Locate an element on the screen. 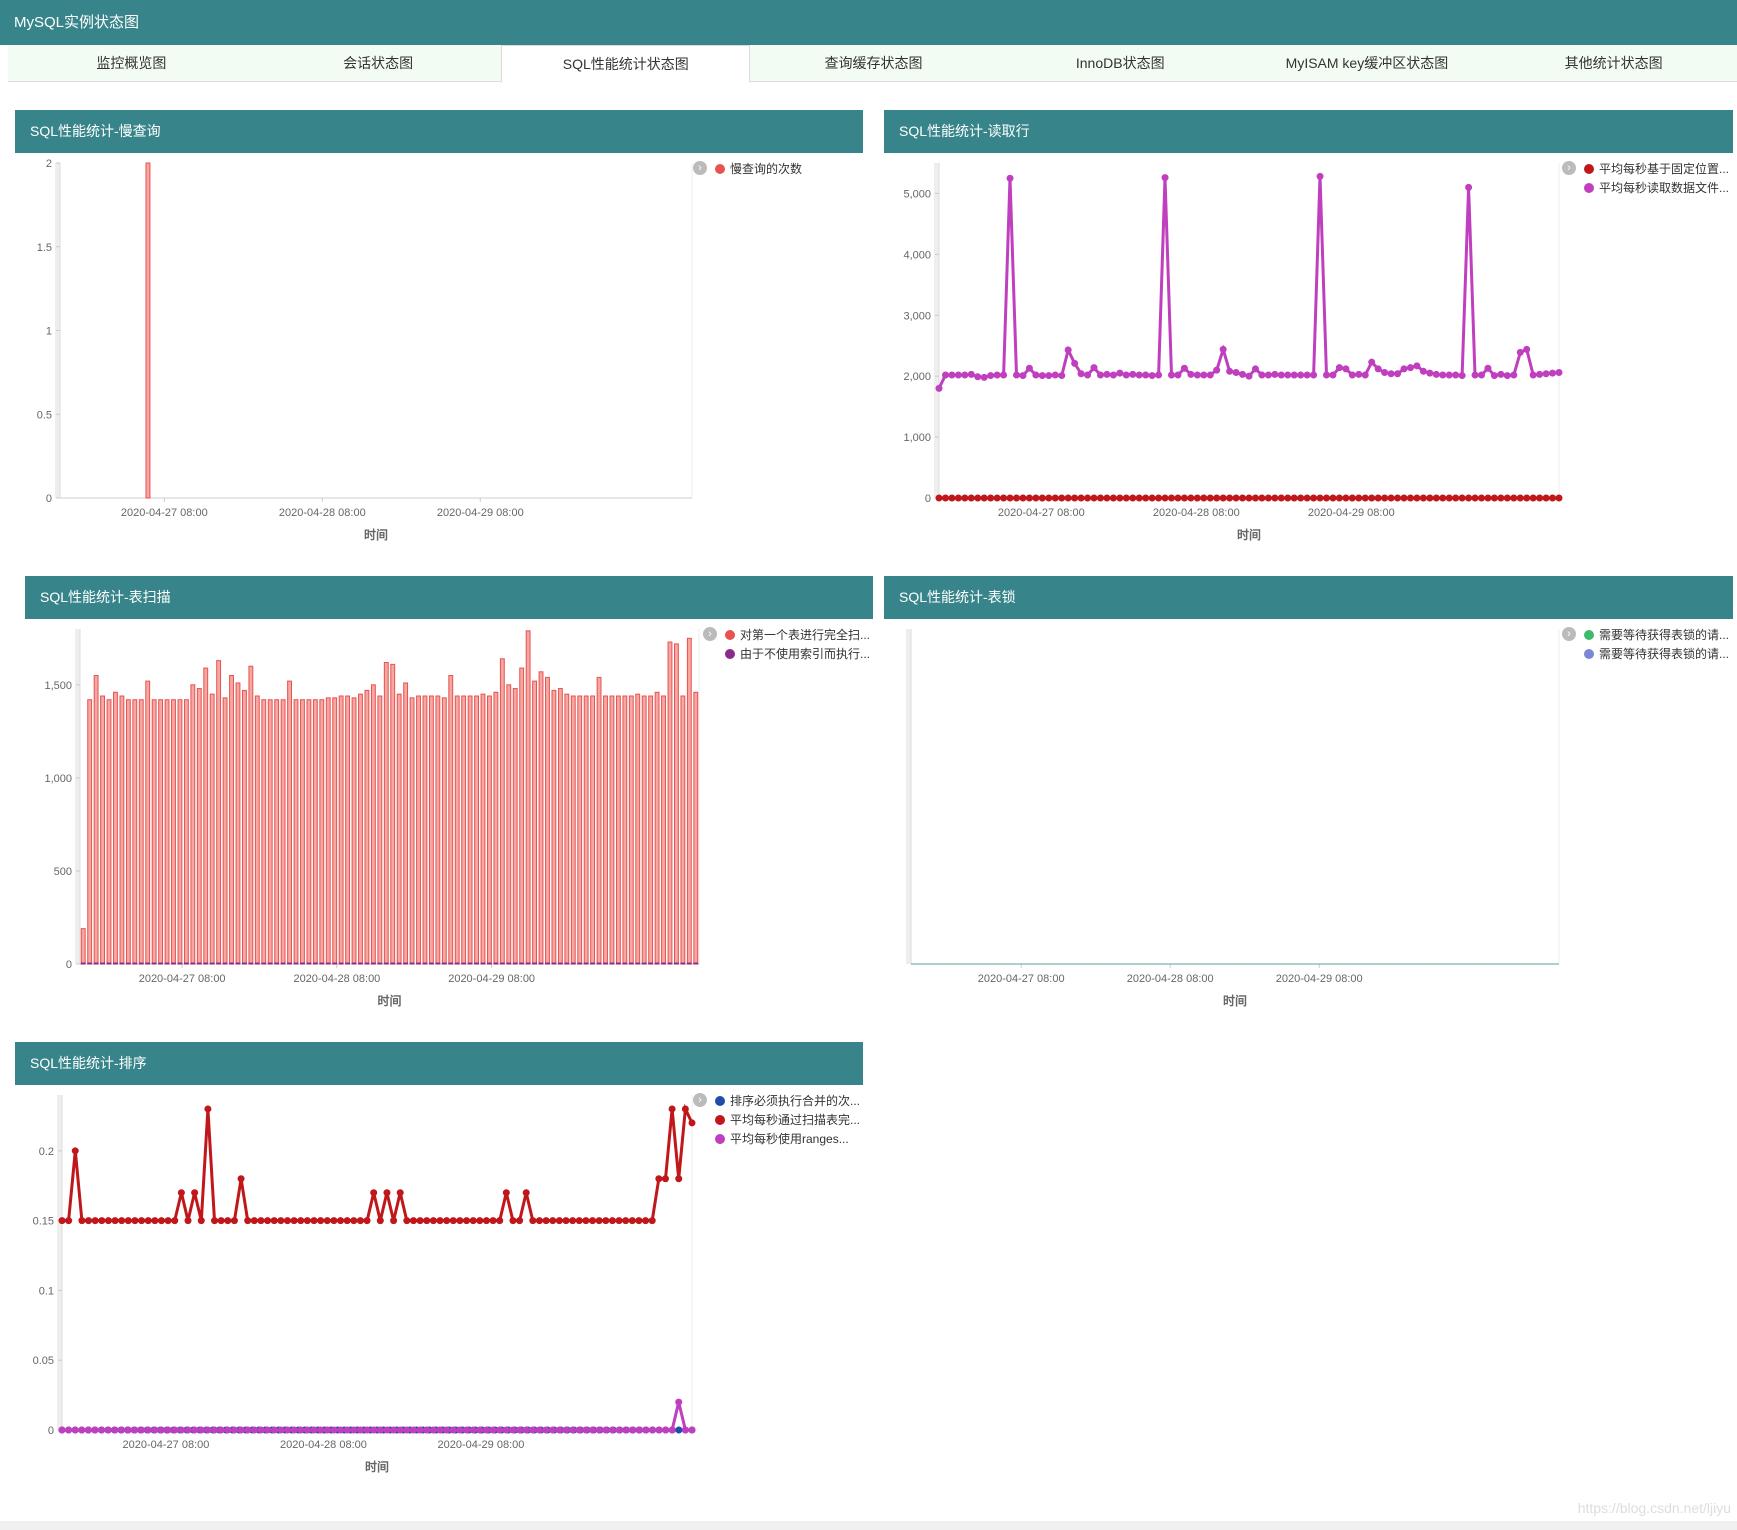 The width and height of the screenshot is (1737, 1530). legend-dot-icon is located at coordinates (720, 1119).